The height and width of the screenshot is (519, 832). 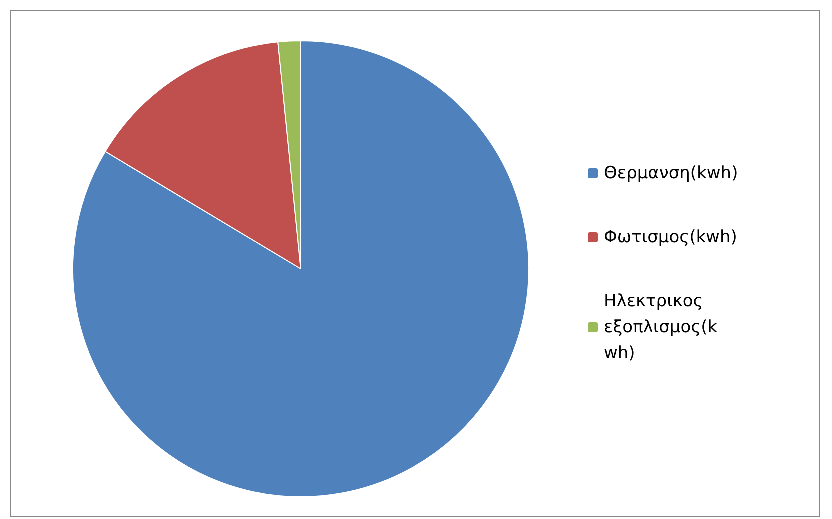 I want to click on legend-label: Ηλεκτρικος εξοπλισμος(kwh), so click(x=661, y=328).